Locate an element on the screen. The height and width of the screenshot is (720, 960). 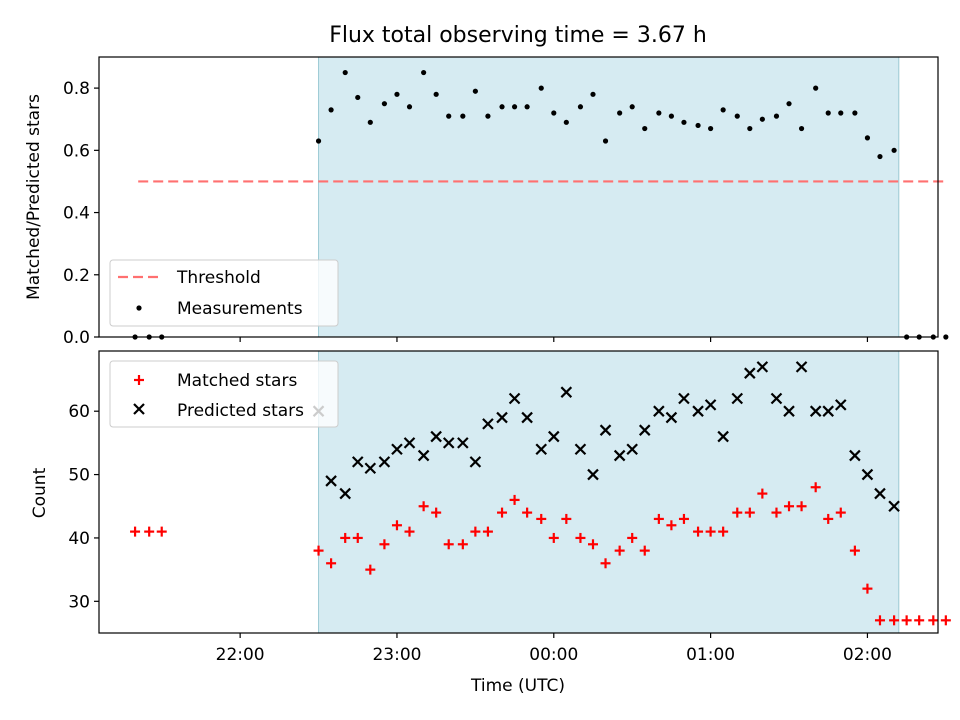
x-tick-label: 01:00 is located at coordinates (710, 655).